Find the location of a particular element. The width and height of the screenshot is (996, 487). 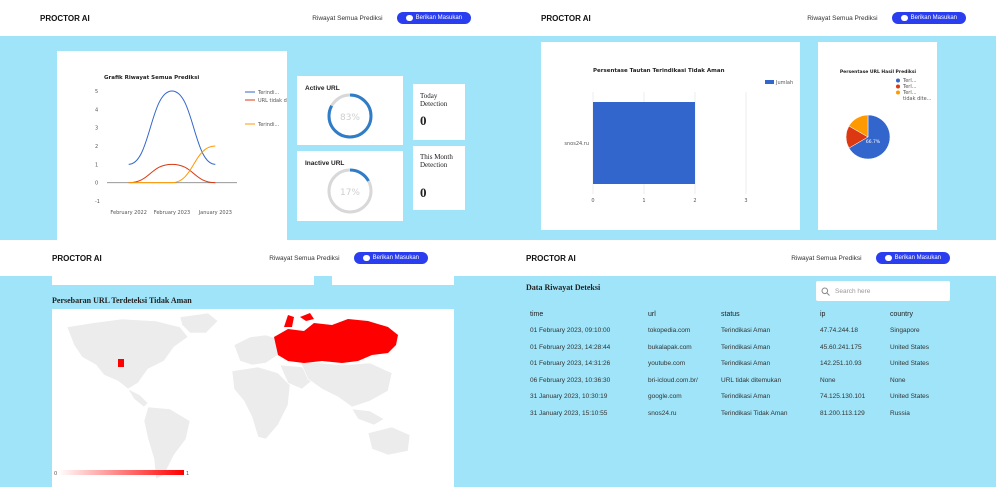

cell-country: United States is located at coordinates (910, 364).